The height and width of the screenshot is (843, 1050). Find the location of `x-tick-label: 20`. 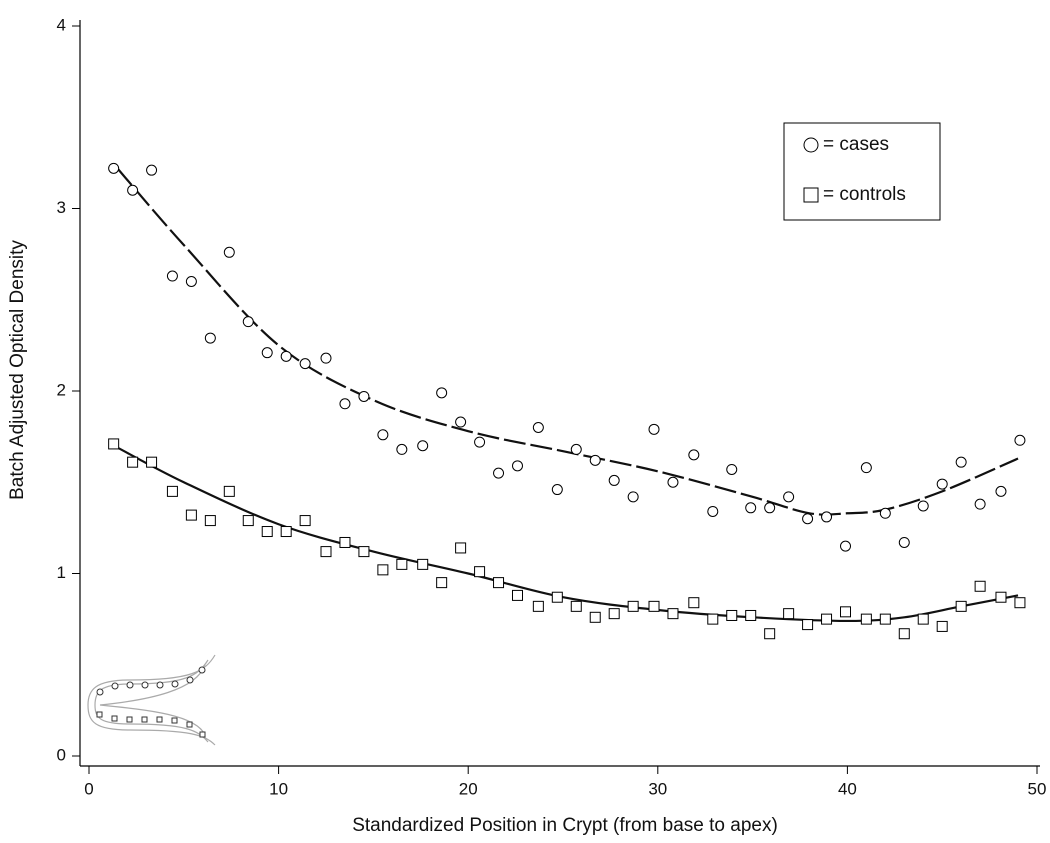

x-tick-label: 20 is located at coordinates (468, 788).